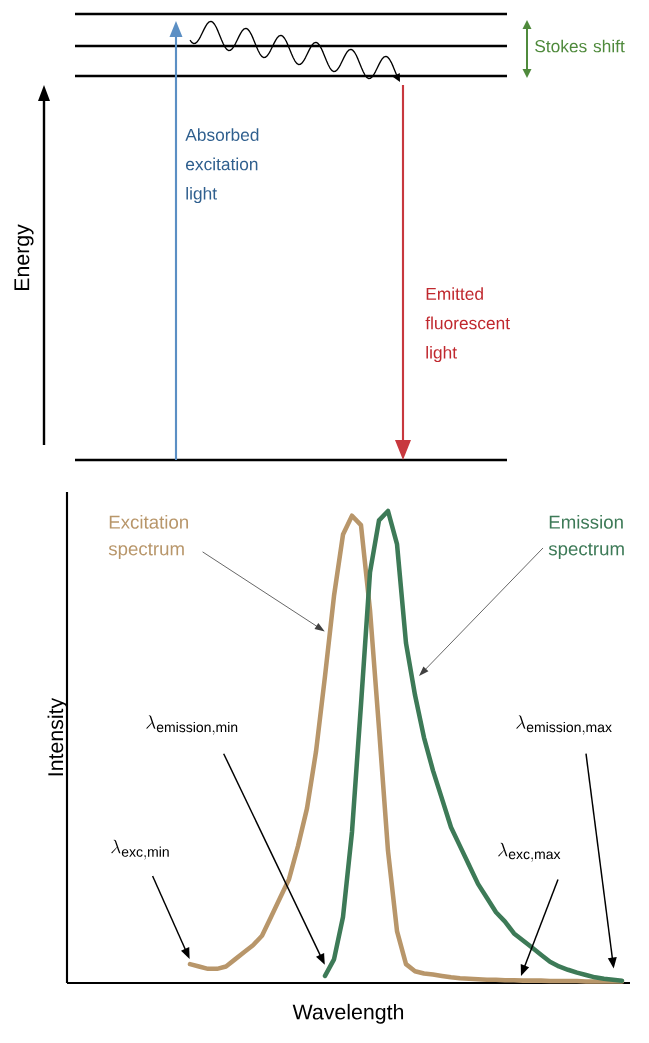 The image size is (649, 1043). I want to click on annotation: $\lambda_{\mathrm{emission,min}}$, so click(192, 725).